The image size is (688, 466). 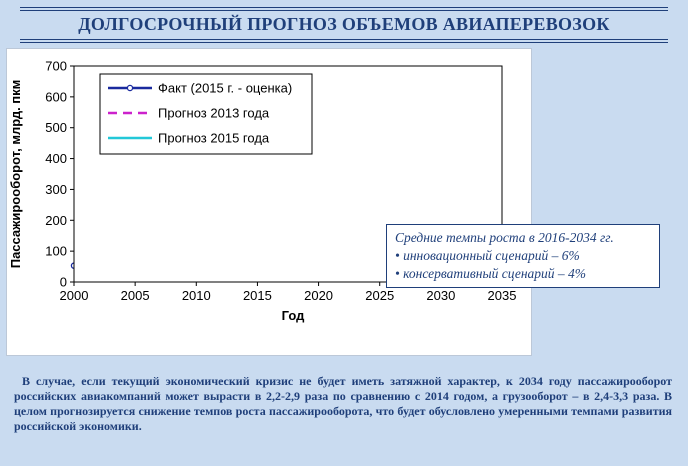 What do you see at coordinates (56, 189) in the screenshot?
I see `y-tick-label: 300` at bounding box center [56, 189].